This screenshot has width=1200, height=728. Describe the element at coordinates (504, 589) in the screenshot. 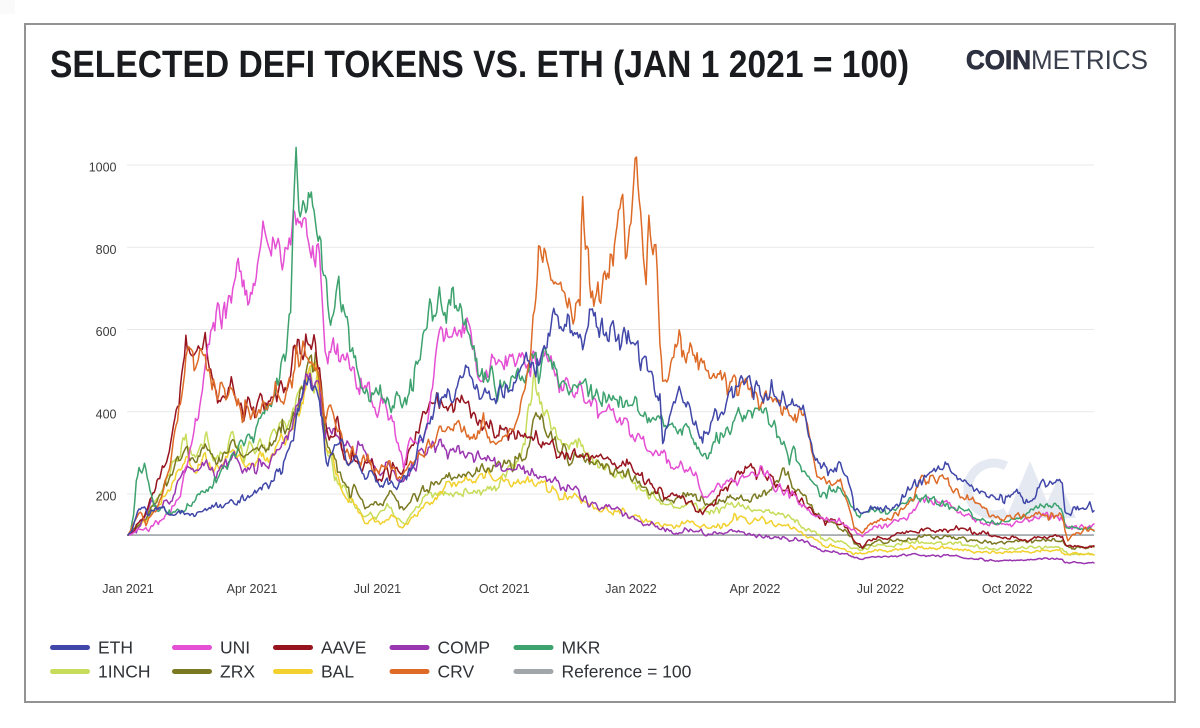

I see `svg-text: Oct 2021` at that location.